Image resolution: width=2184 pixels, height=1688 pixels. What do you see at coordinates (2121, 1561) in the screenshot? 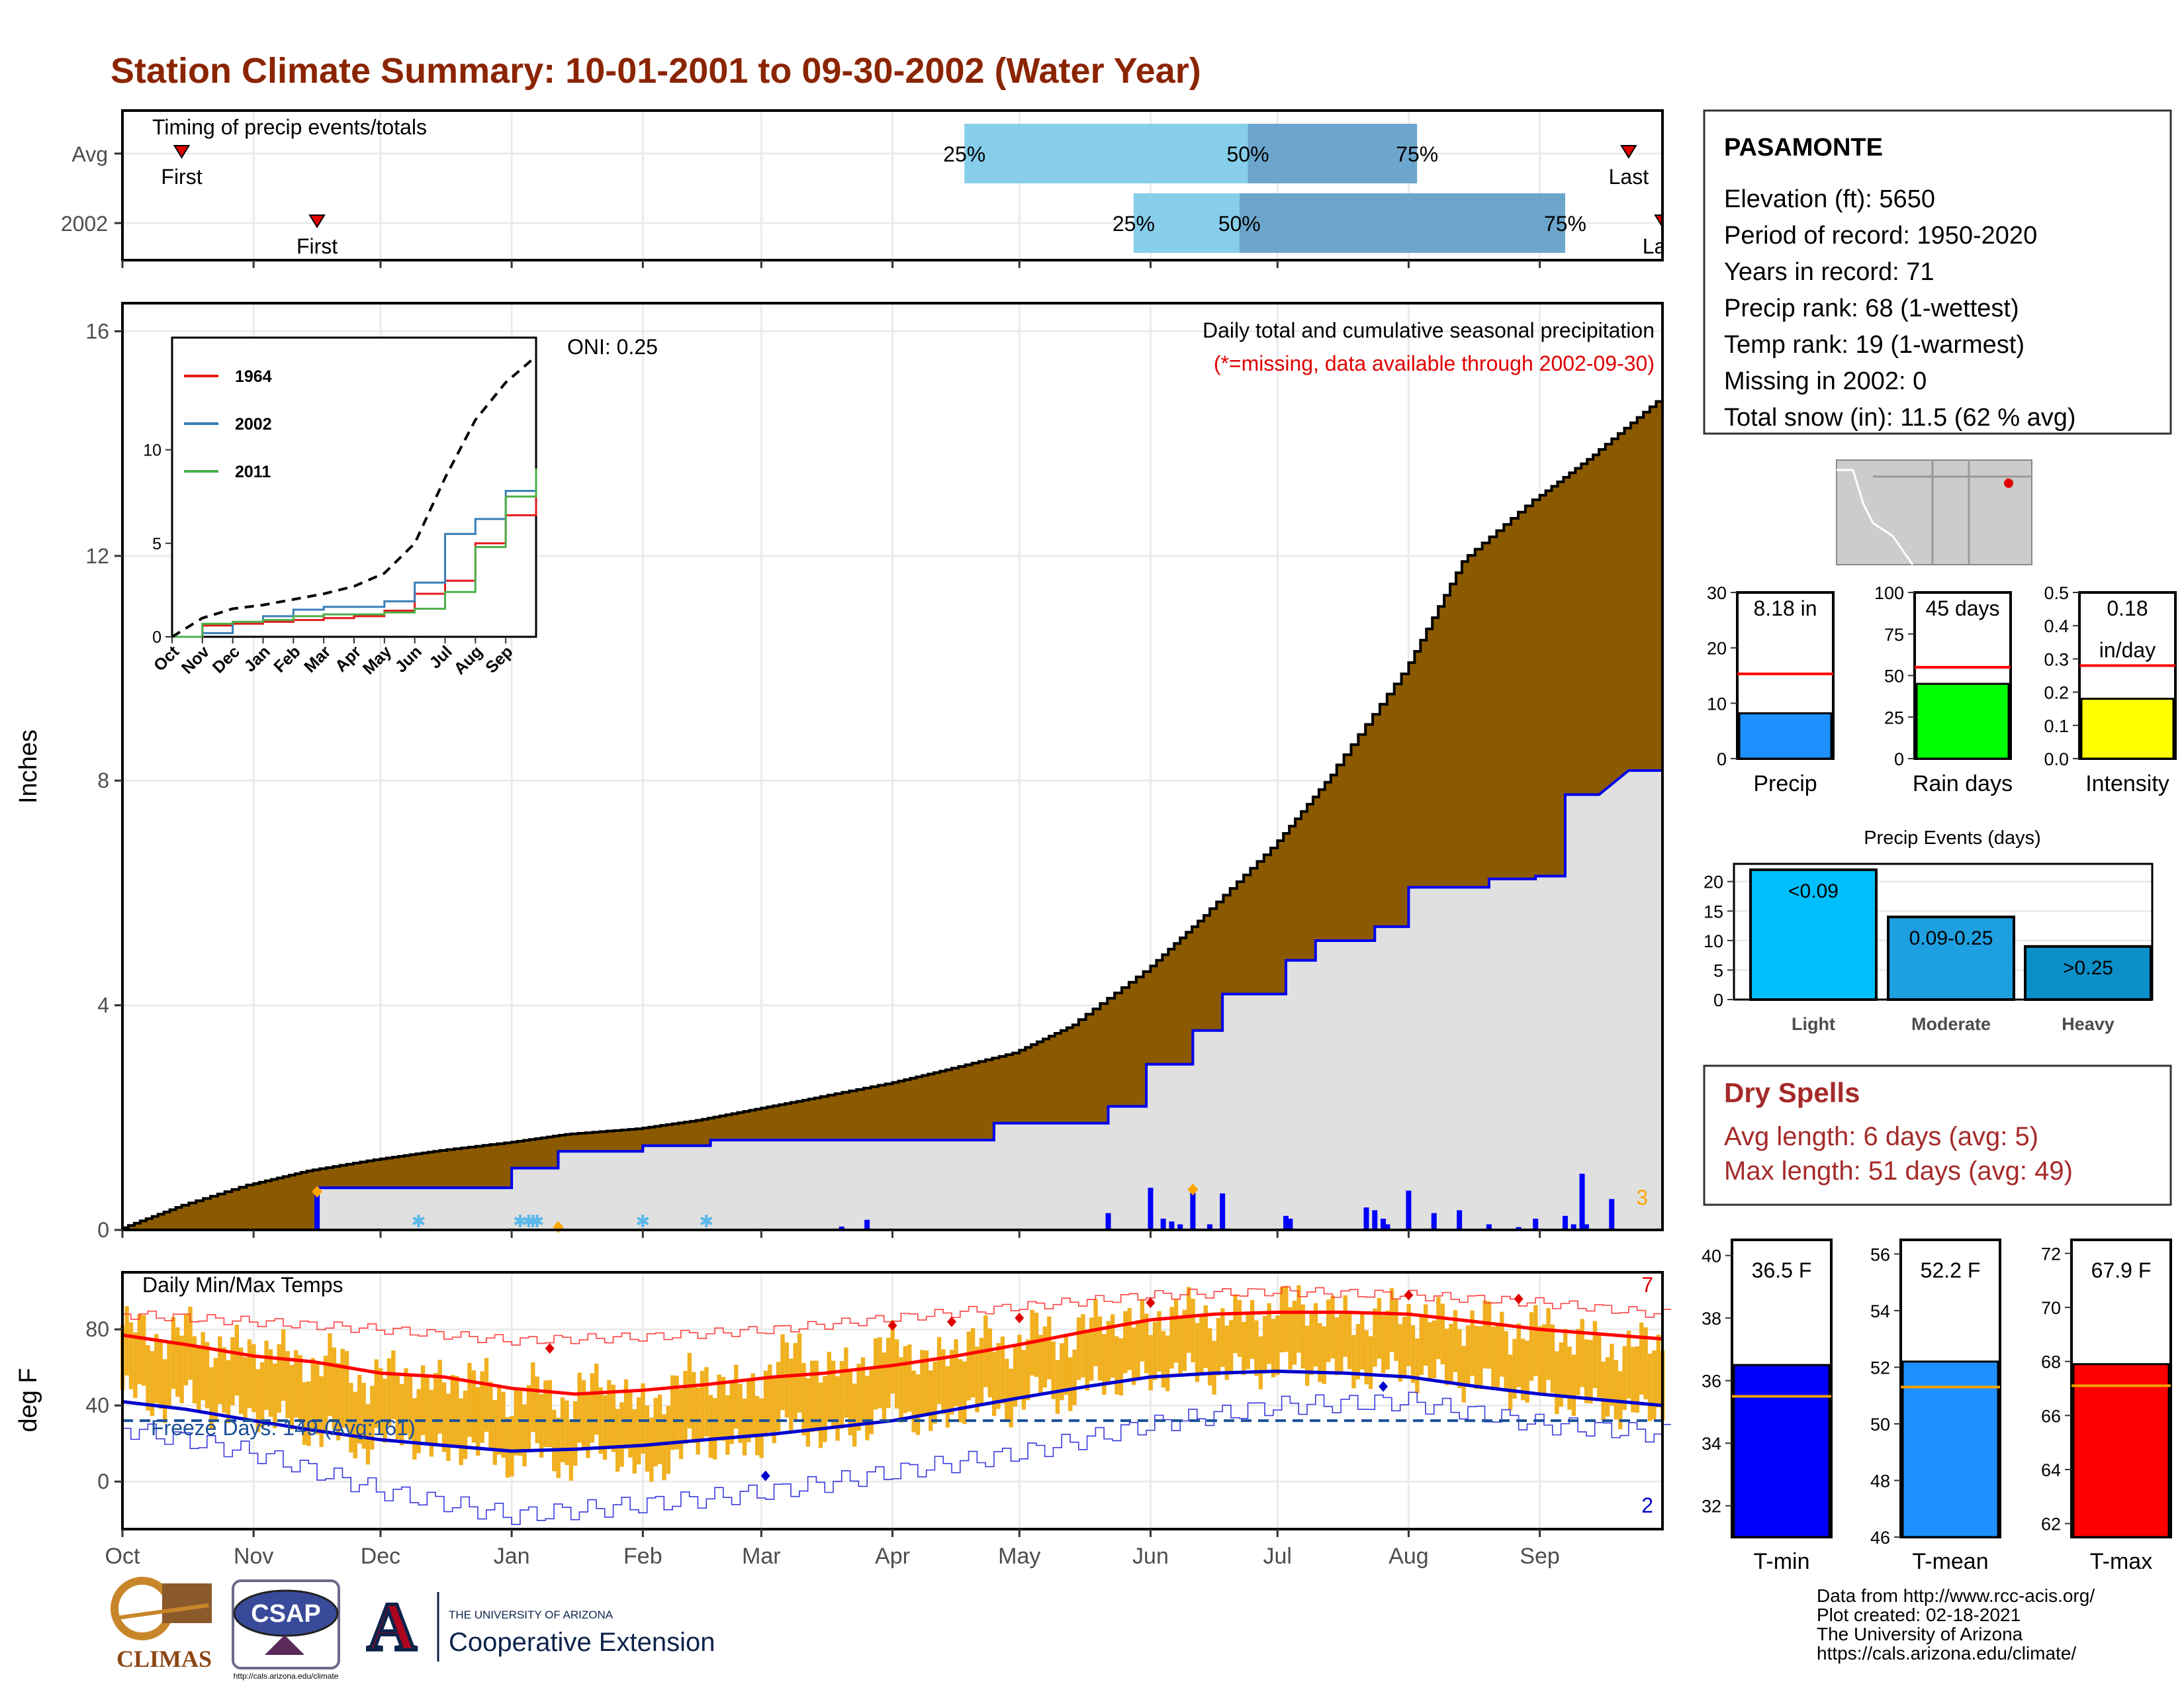
I see `temp-panel-label: T-max` at bounding box center [2121, 1561].